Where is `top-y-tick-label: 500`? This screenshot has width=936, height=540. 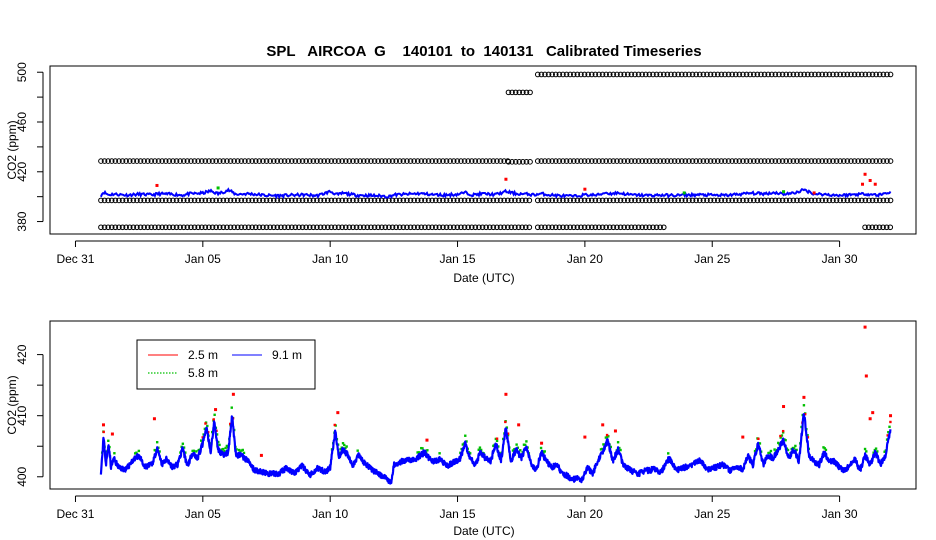
top-y-tick-label: 500 is located at coordinates (22, 72).